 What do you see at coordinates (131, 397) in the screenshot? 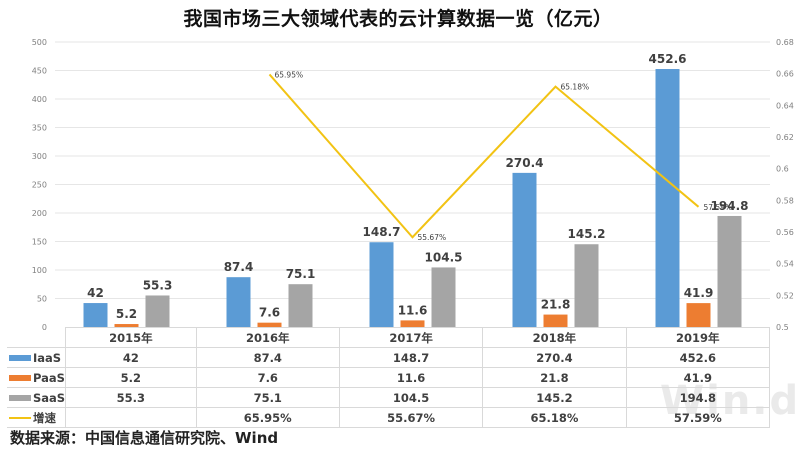
I see `table-cell: 55.3` at bounding box center [131, 397].